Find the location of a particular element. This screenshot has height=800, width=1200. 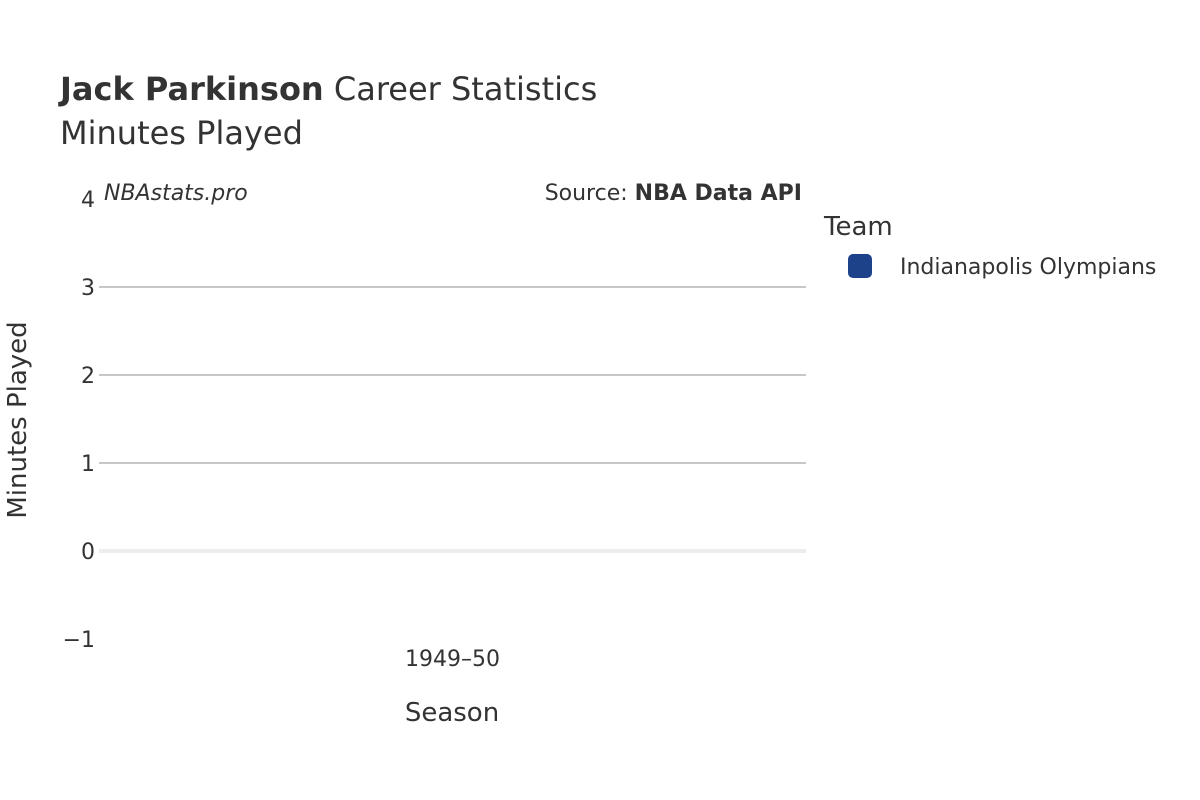

x-axis-label: Season is located at coordinates (452, 713).